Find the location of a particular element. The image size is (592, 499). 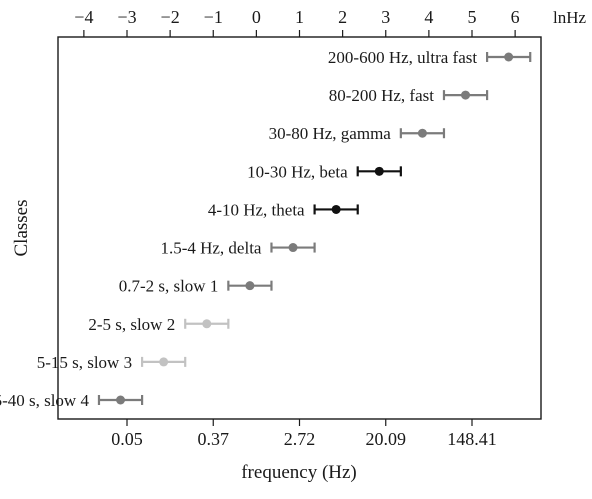

data-point-label: 10-30 Hz, beta is located at coordinates (297, 171).